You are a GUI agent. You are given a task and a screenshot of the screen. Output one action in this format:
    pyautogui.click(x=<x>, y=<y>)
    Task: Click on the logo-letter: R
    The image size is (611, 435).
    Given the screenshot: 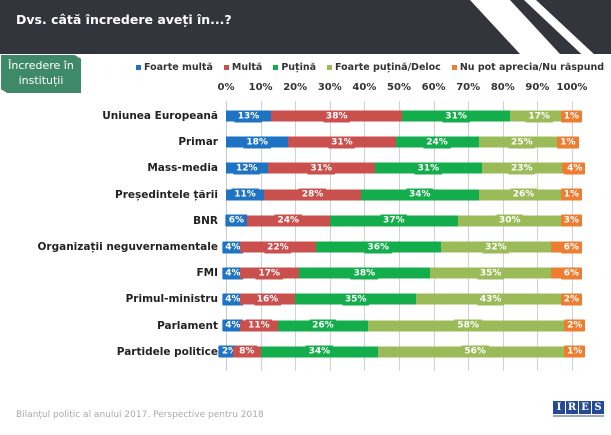 What is the action you would take?
    pyautogui.click(x=572, y=407)
    